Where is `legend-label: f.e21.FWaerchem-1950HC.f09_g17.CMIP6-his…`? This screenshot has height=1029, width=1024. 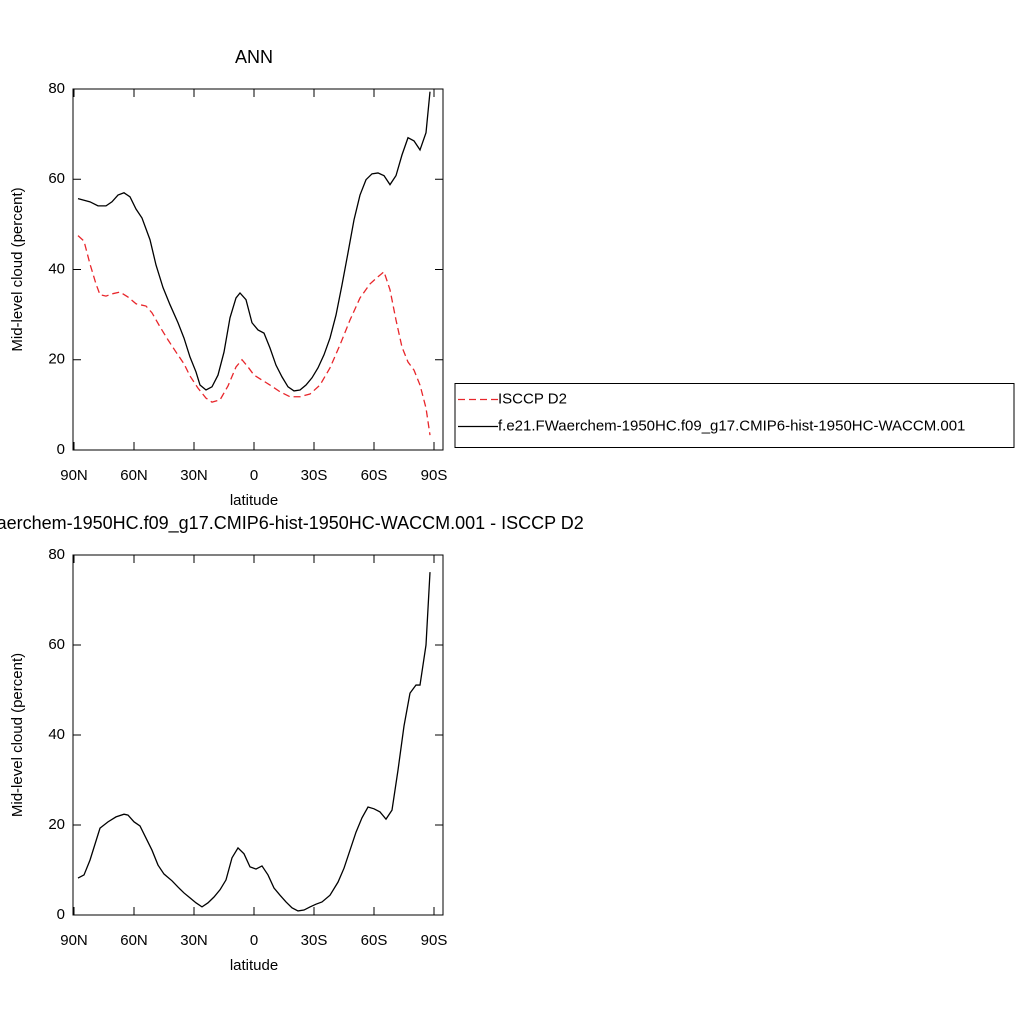 legend-label: f.e21.FWaerchem-1950HC.f09_g17.CMIP6-his… is located at coordinates (731, 425).